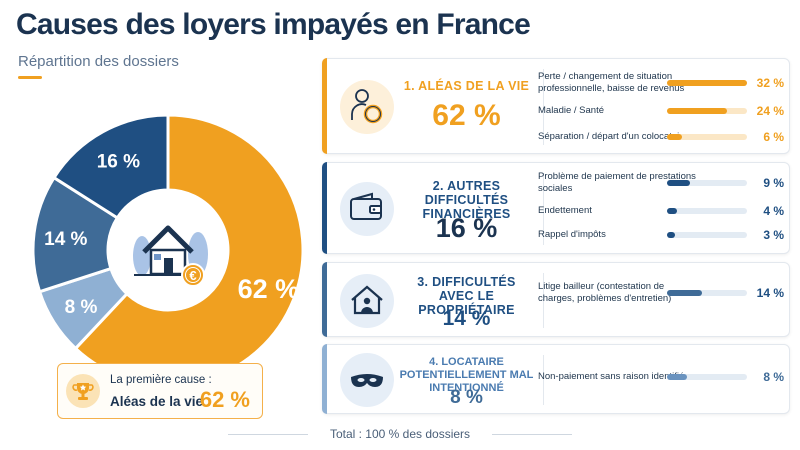 Image resolution: width=800 pixels, height=450 pixels. What do you see at coordinates (466, 318) in the screenshot?
I see `card-percent: 14 %` at bounding box center [466, 318].